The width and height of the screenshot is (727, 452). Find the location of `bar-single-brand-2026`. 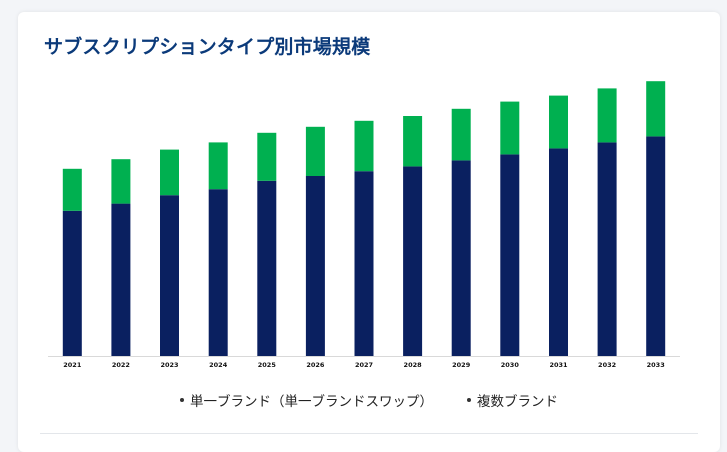

bar-single-brand-2026 is located at coordinates (315, 266).